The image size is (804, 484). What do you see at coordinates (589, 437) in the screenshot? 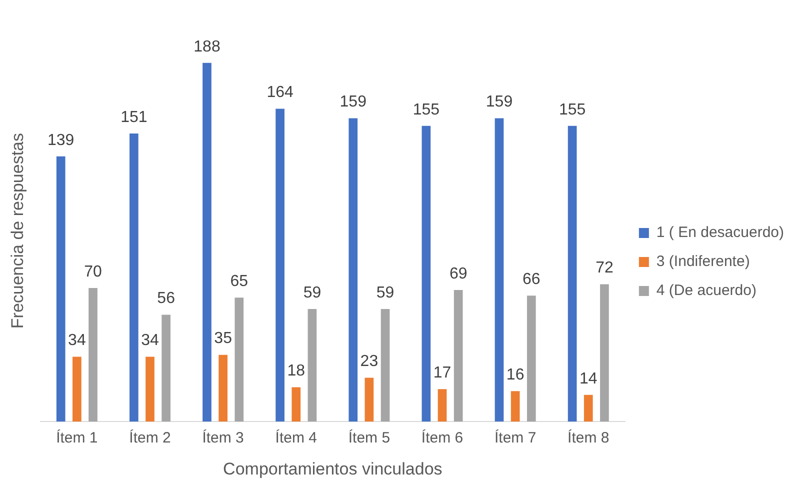
I see `x-tick-label: Ítem 8` at bounding box center [589, 437].